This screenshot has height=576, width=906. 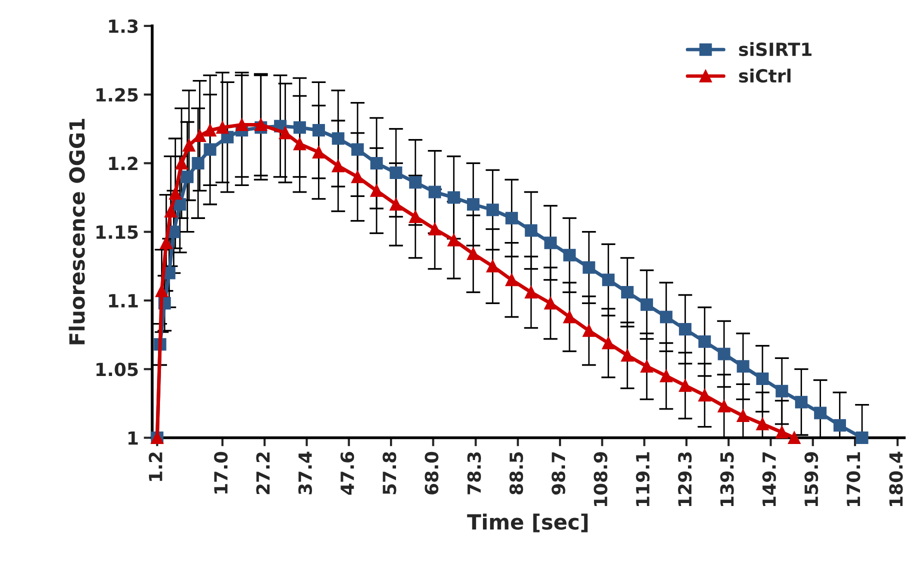 What do you see at coordinates (117, 369) in the screenshot?
I see `y-tick-label: 1.05` at bounding box center [117, 369].